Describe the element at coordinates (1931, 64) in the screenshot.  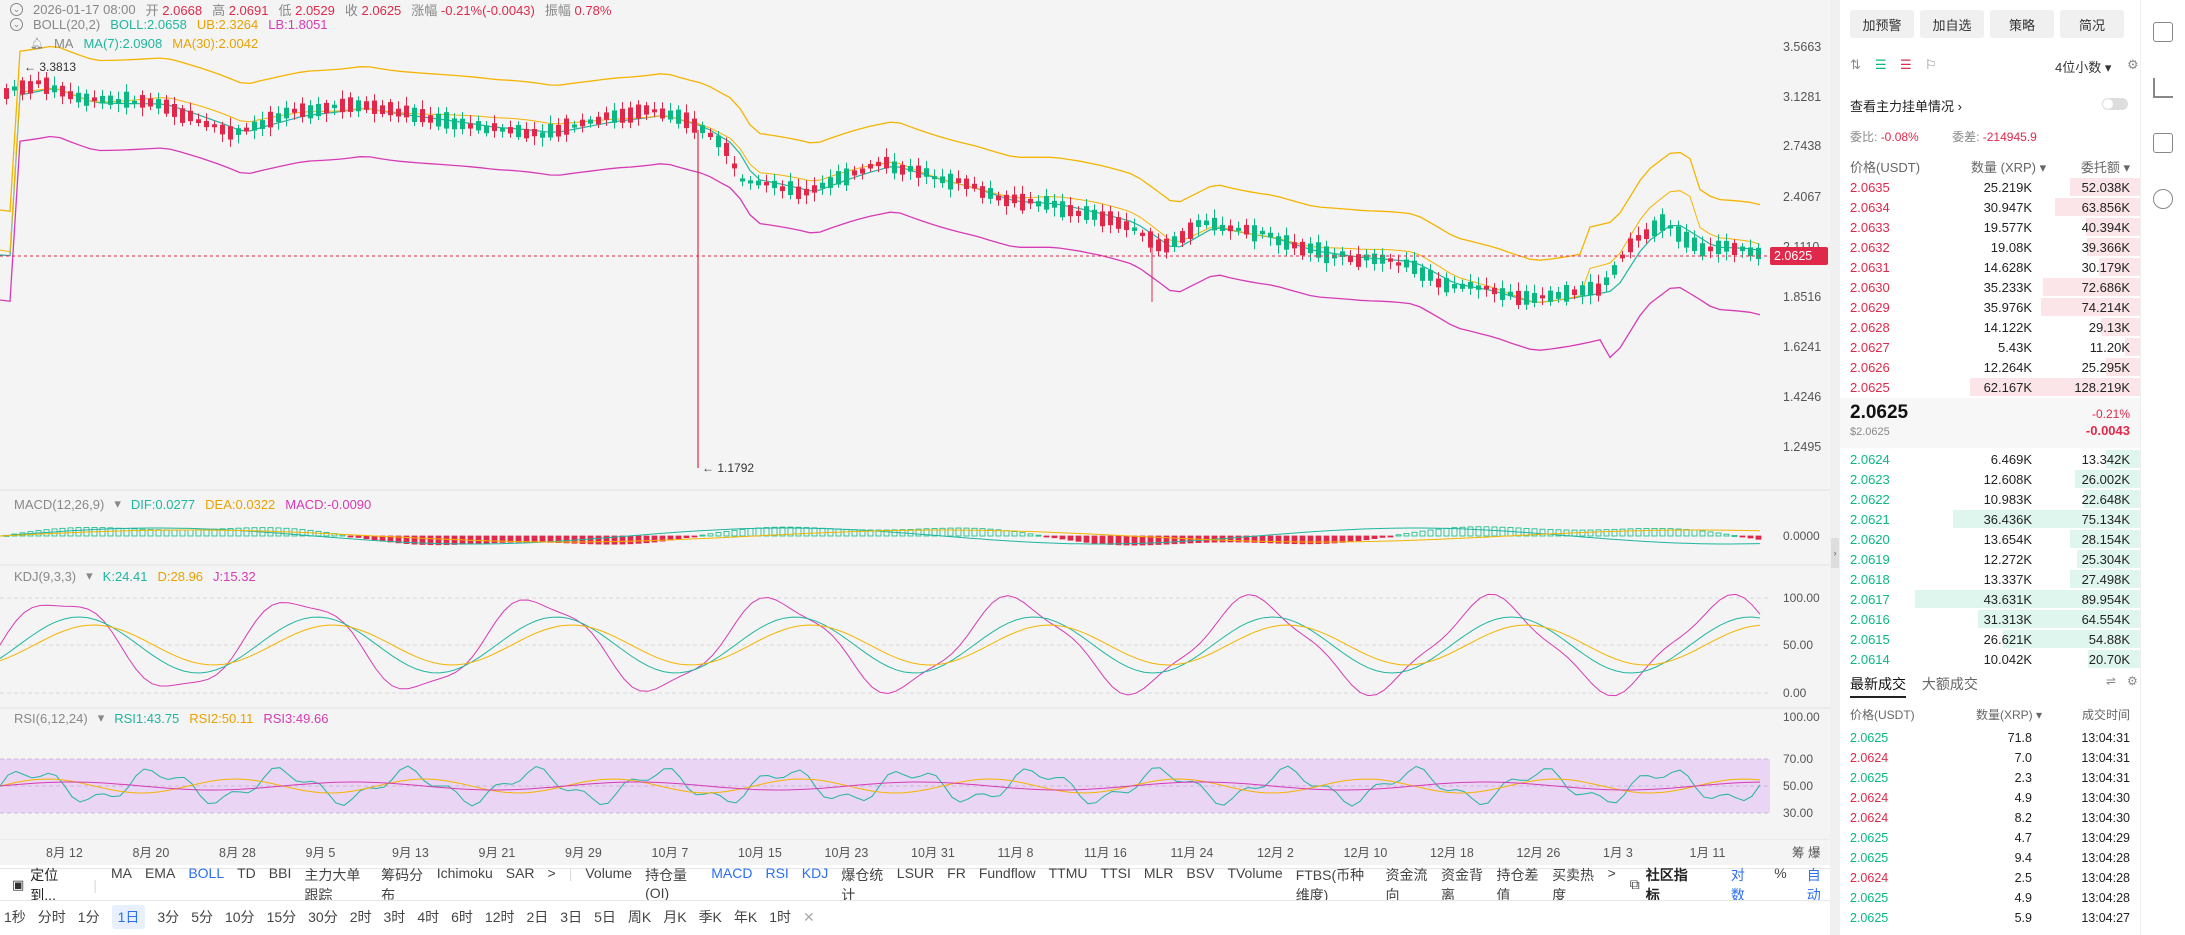
I see `orderbook-flag-icon: ⚐` at that location.